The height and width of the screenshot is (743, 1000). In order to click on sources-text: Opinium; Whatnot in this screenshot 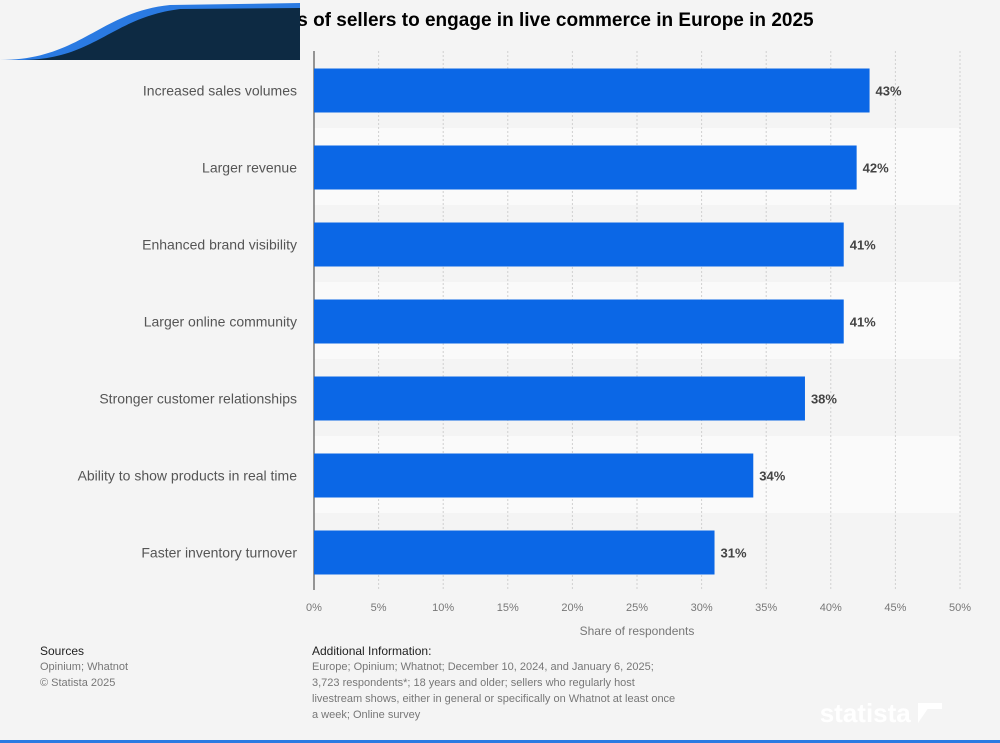, I will do `click(84, 667)`.